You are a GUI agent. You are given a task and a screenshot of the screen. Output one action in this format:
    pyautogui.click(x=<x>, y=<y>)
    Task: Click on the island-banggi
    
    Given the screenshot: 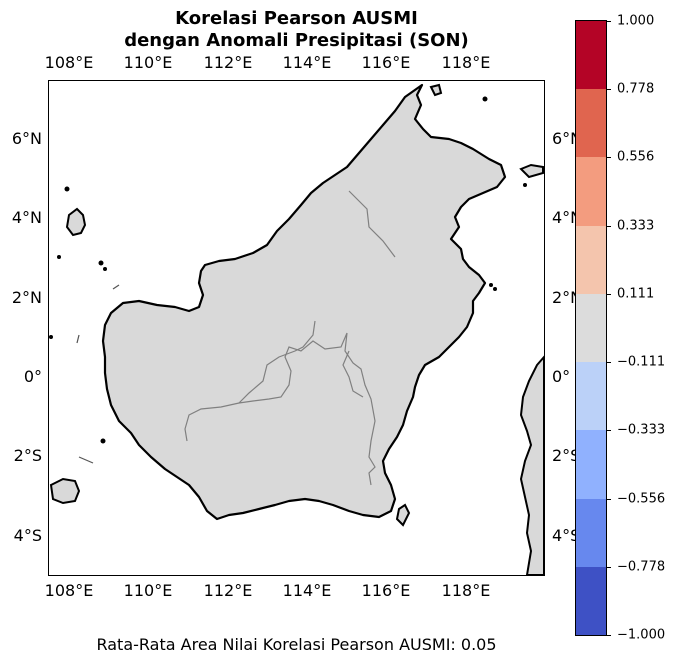 What is the action you would take?
    pyautogui.click(x=436, y=90)
    